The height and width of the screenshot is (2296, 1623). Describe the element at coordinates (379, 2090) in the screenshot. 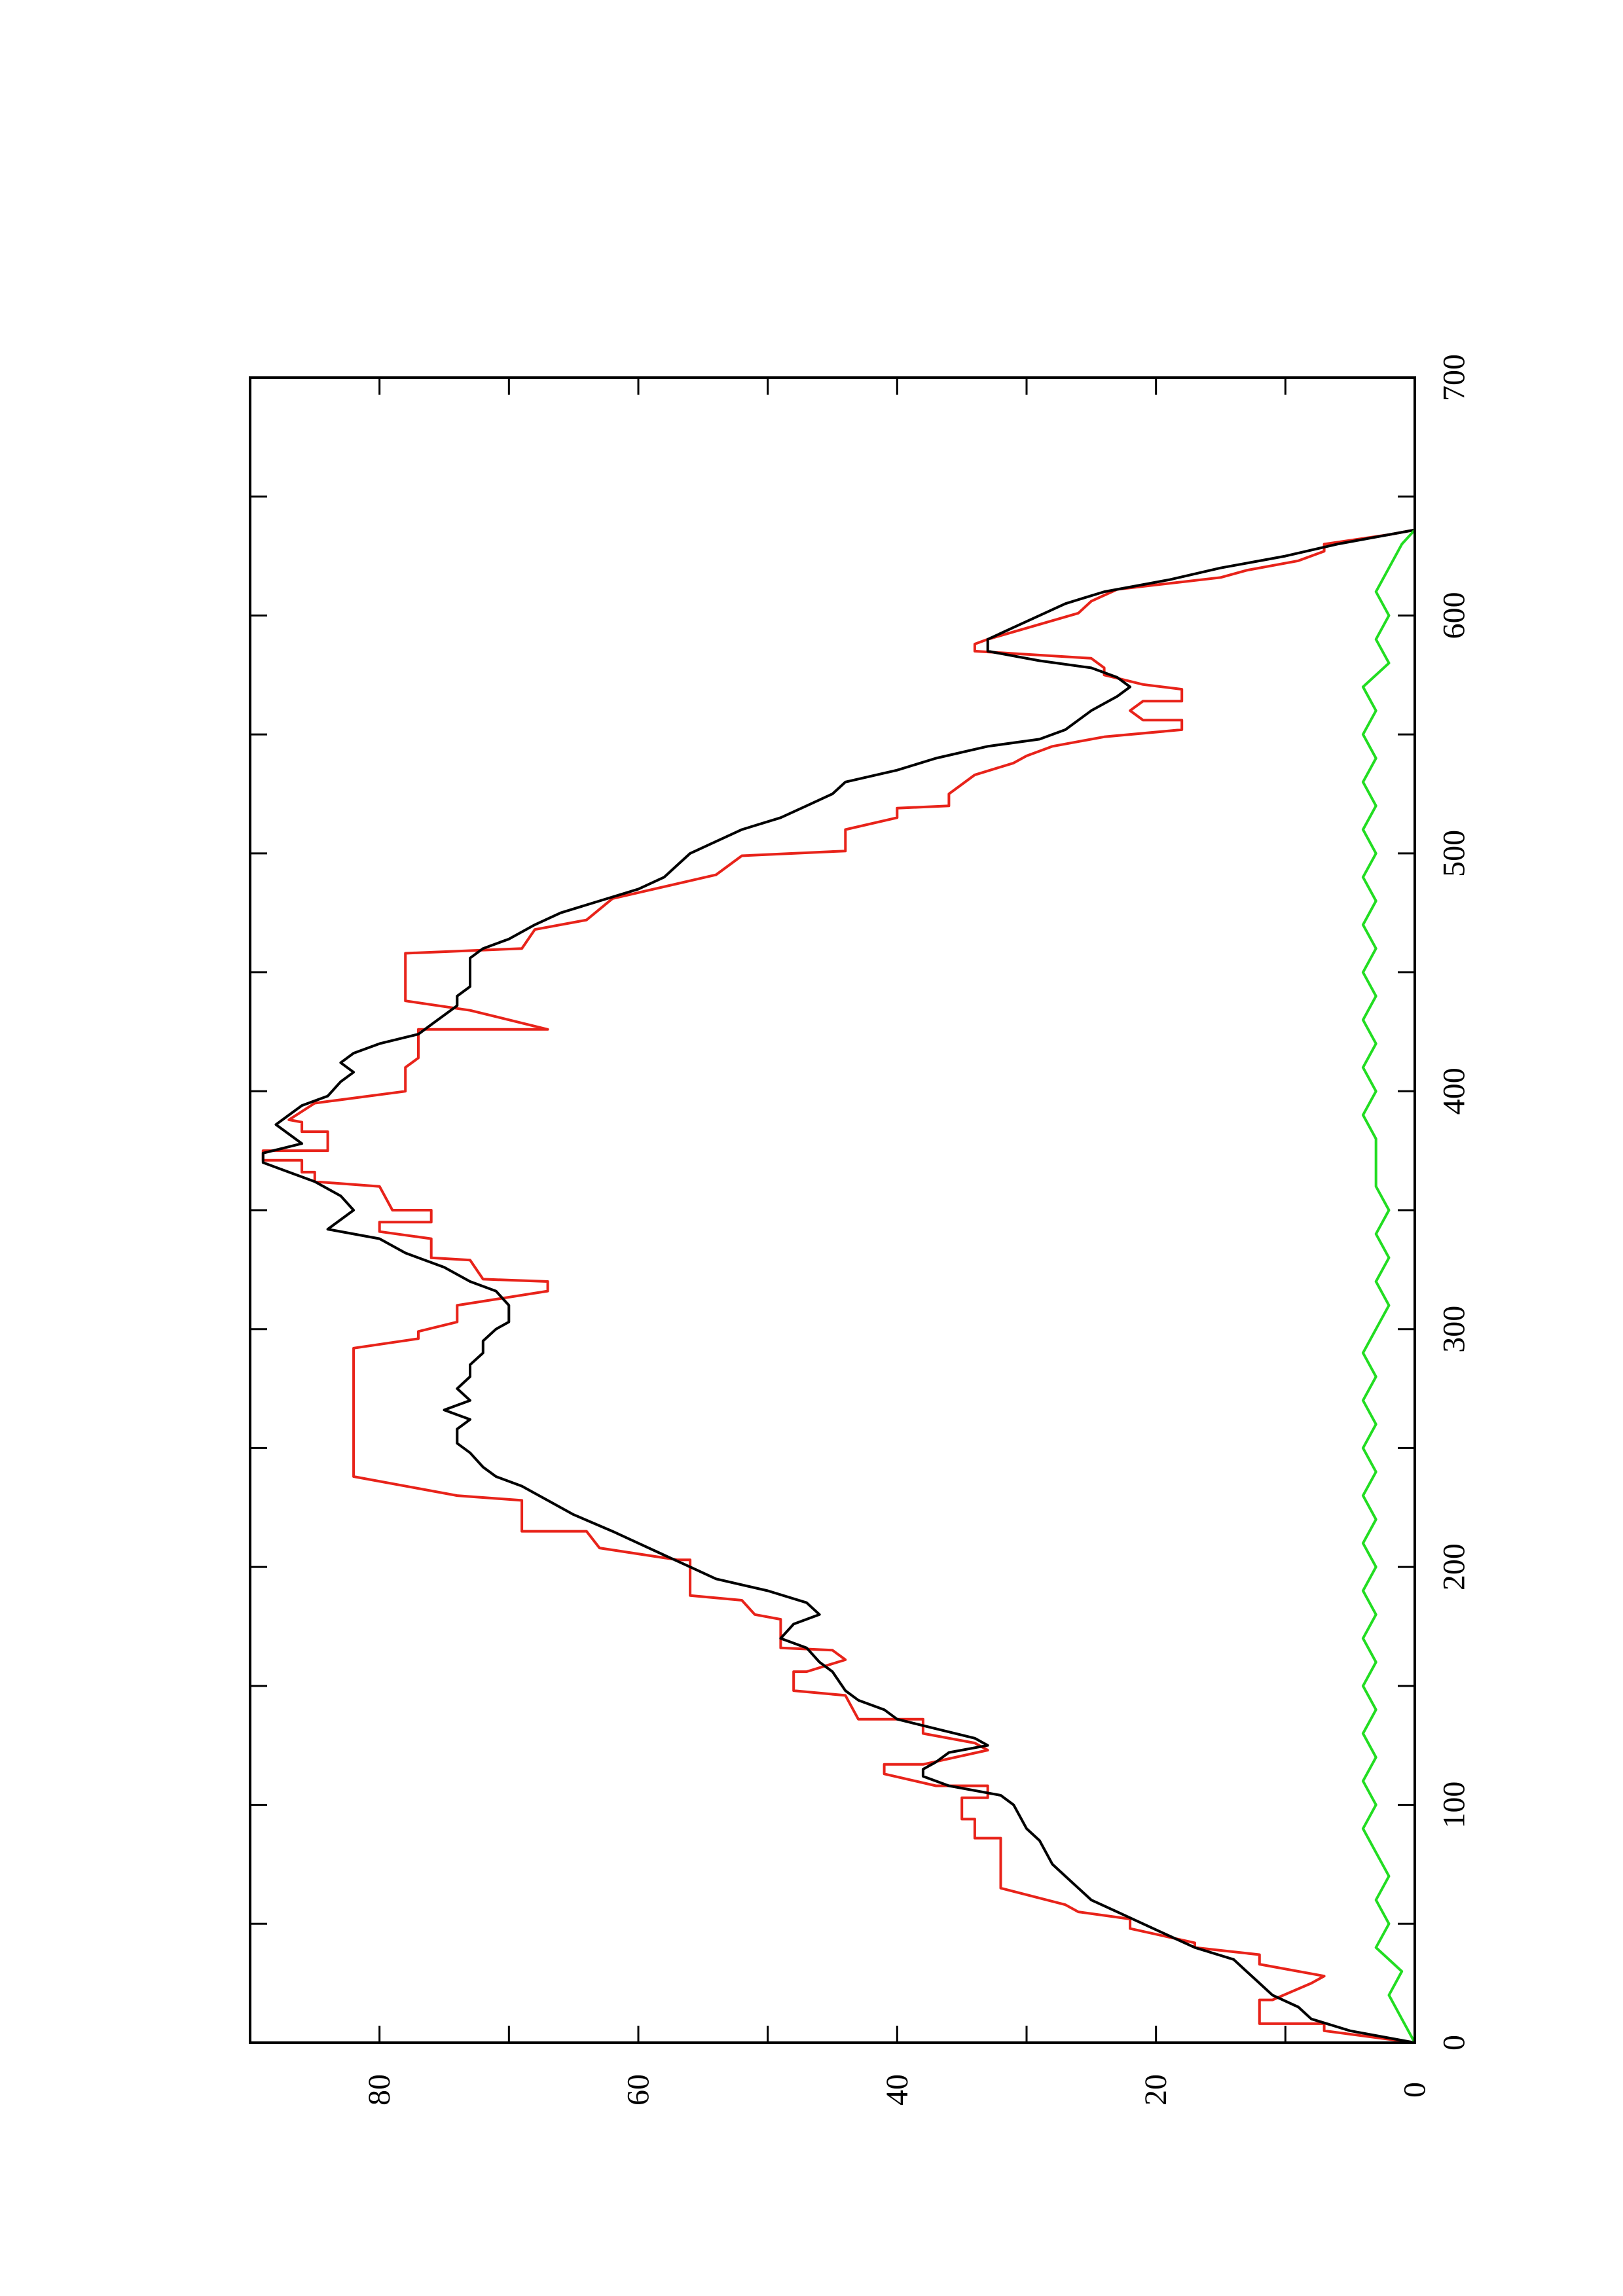

I see `y-tick-label: 80` at that location.